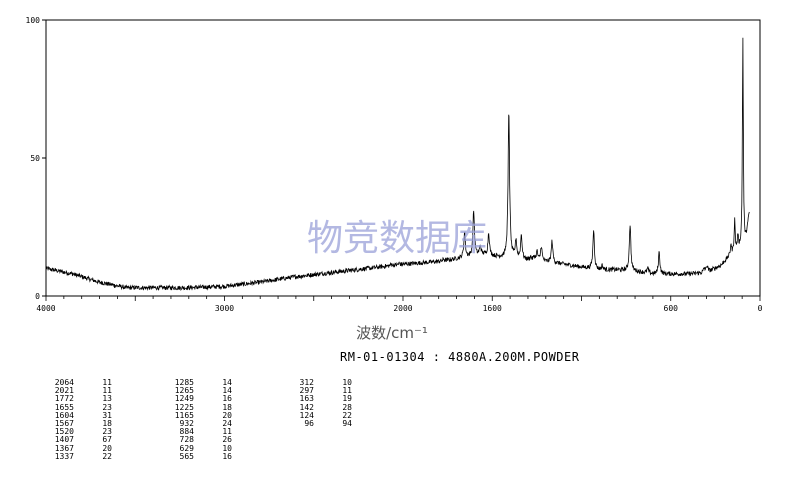 This screenshot has height=482, width=794. I want to click on peak-row: 1567 18, so click(79, 423).